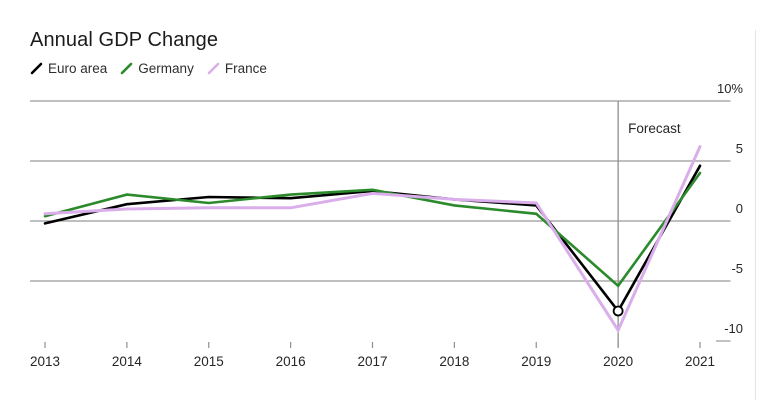 The height and width of the screenshot is (400, 777). Describe the element at coordinates (618, 361) in the screenshot. I see `x-axis-label: 2020` at that location.